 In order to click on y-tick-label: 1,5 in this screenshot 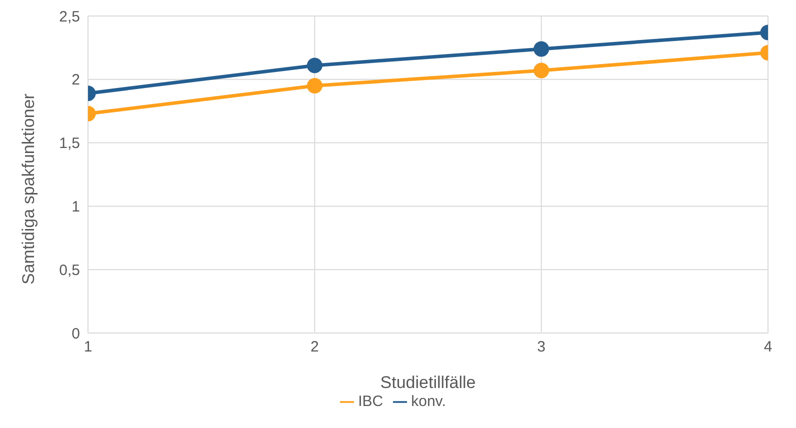, I will do `click(69, 143)`.